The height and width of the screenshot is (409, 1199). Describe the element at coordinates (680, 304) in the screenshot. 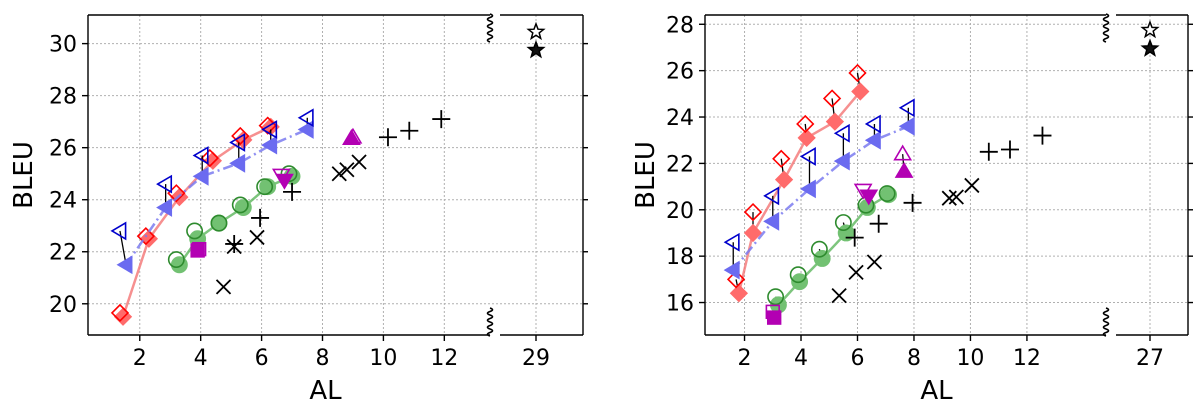

I see `y-tick-label: 16` at that location.